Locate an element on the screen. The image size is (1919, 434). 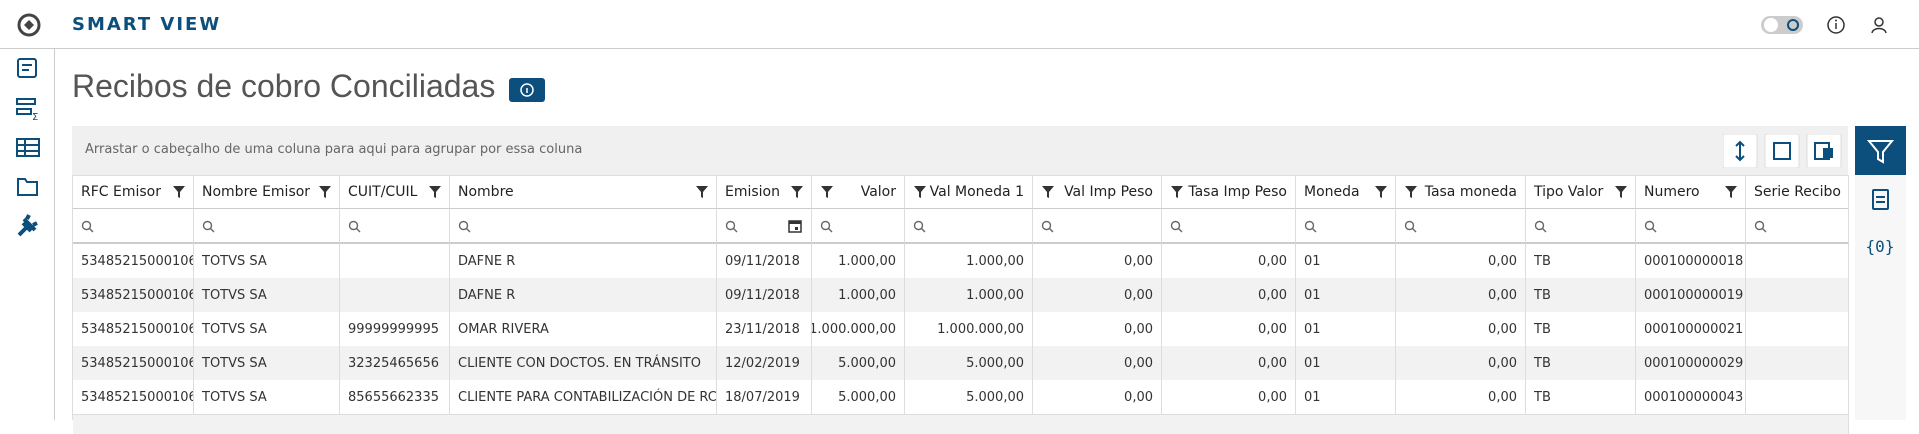
sidebar: Σ is located at coordinates (27, 234).